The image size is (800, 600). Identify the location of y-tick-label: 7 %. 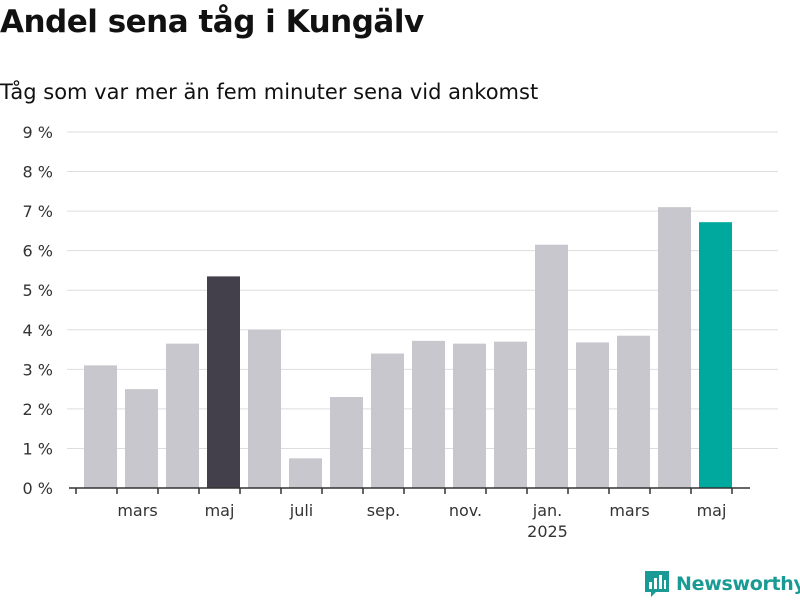
(38, 211).